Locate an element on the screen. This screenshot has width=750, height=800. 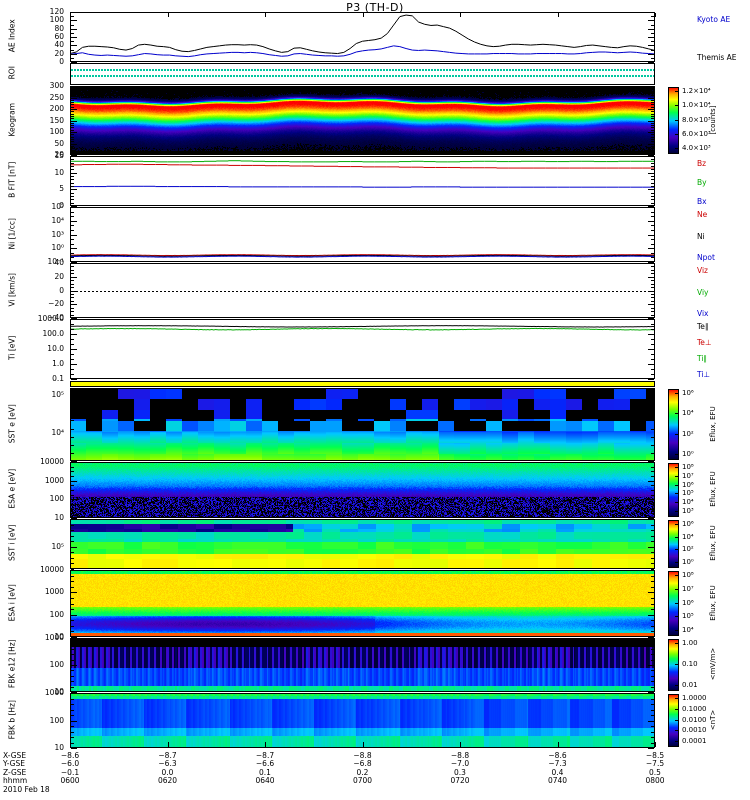
trace-legend-ni-2: Npot is located at coordinates (706, 257).